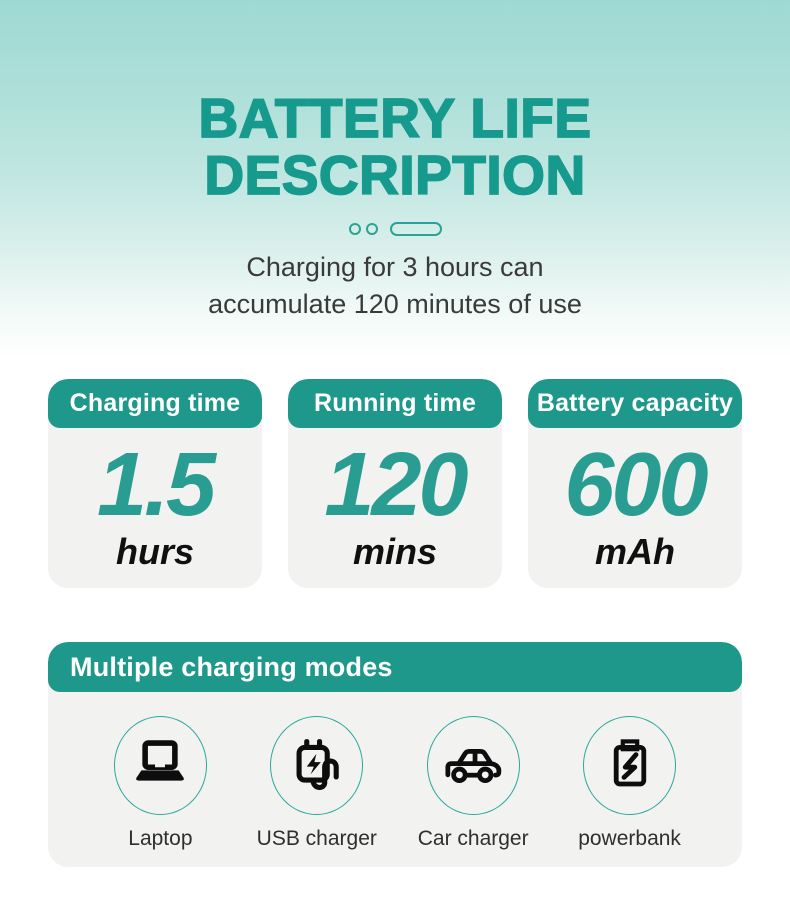 This screenshot has height=921, width=790. I want to click on mode-label: Car charger, so click(473, 838).